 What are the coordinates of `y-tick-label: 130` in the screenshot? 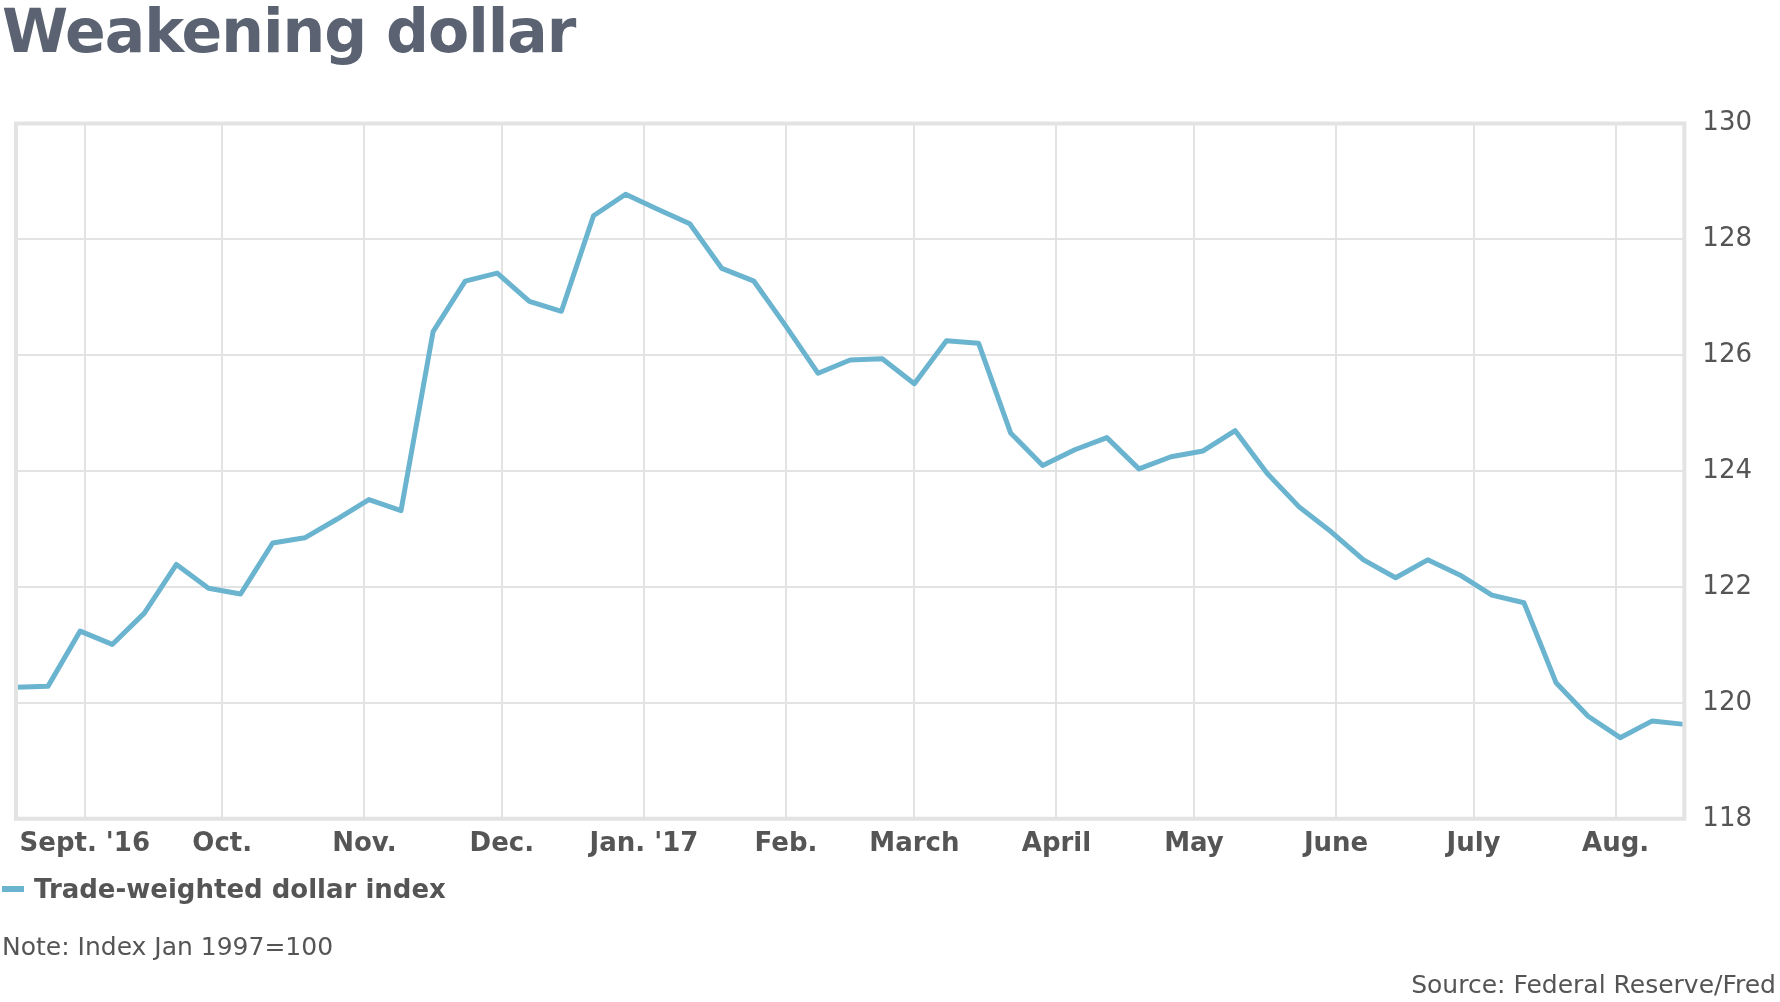 It's located at (1727, 121).